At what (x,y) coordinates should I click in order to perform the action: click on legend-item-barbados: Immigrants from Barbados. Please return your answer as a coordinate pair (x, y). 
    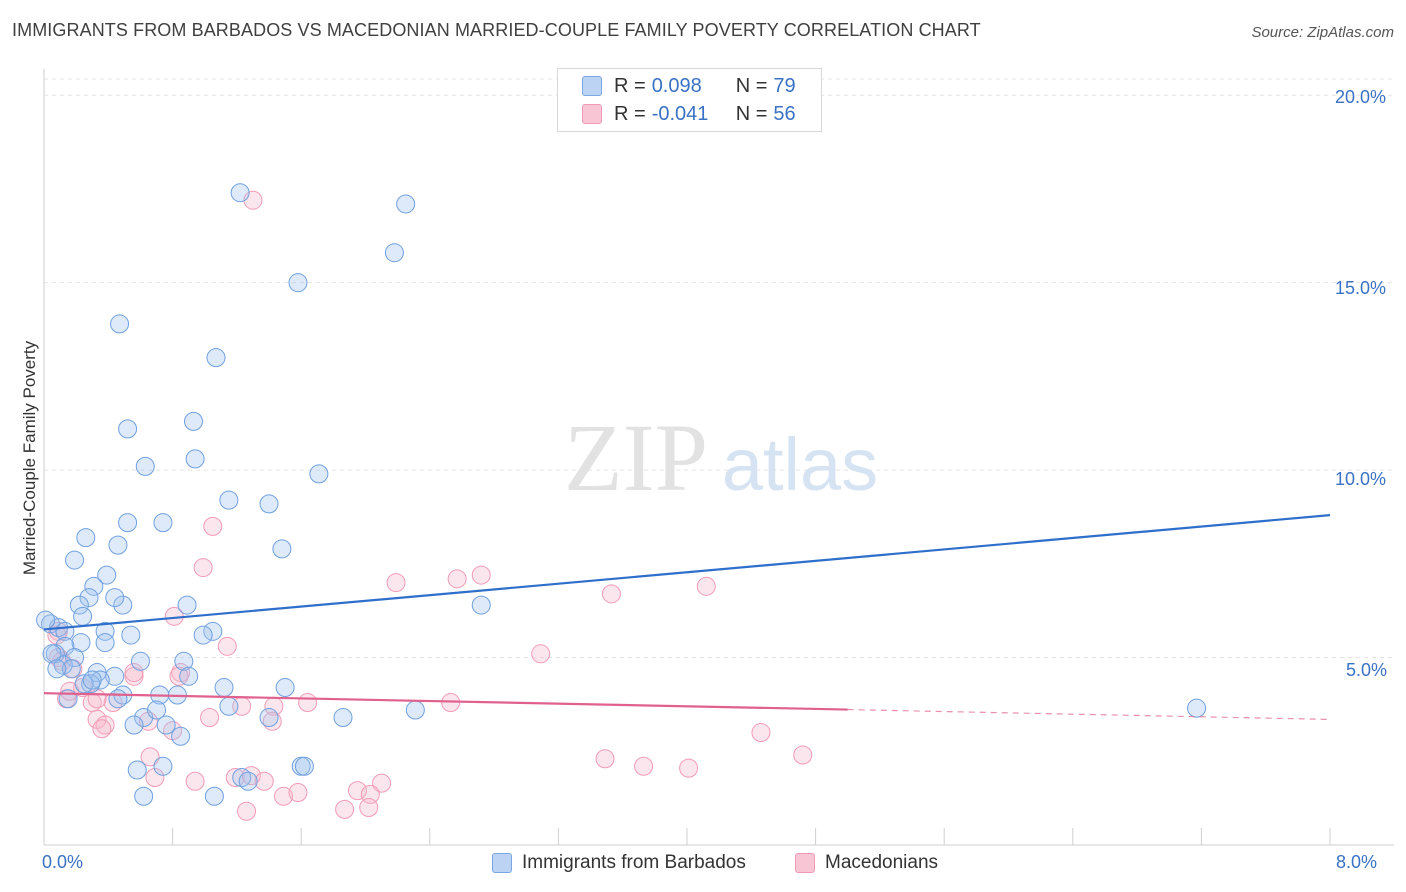
    Looking at the image, I should click on (619, 863).